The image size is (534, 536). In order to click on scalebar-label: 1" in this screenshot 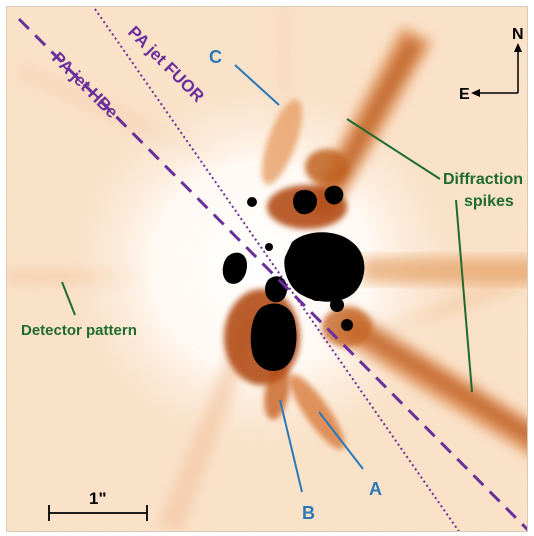, I will do `click(98, 498)`.